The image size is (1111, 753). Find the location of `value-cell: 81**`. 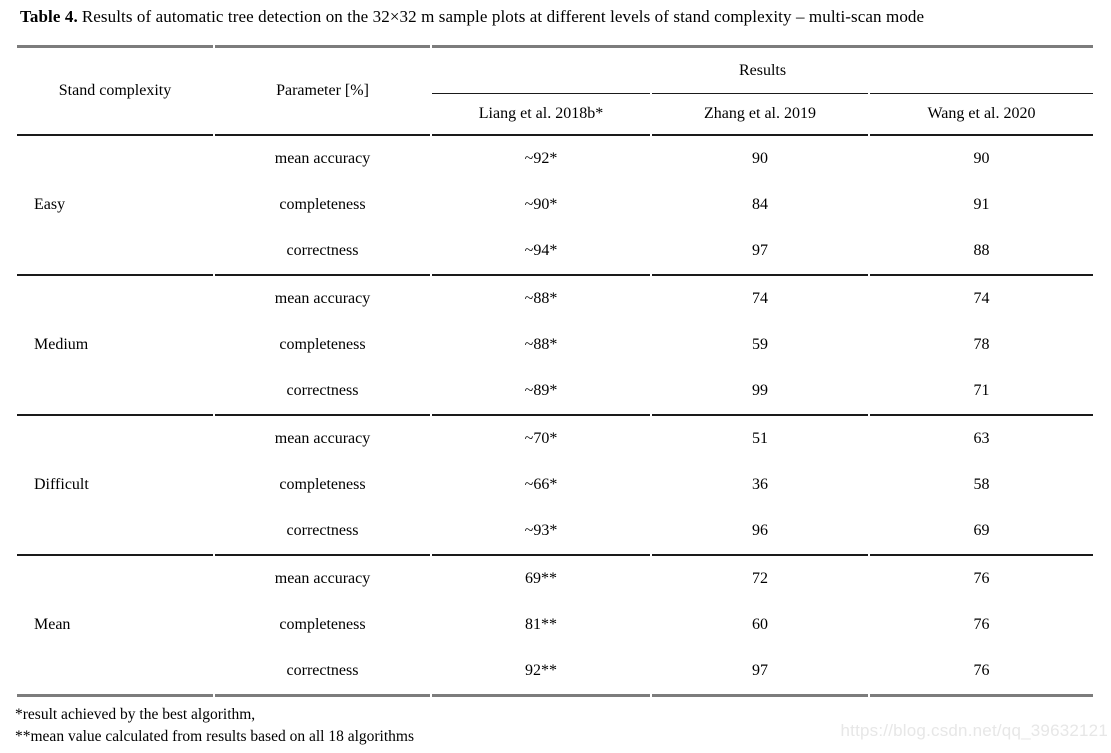

value-cell: 81** is located at coordinates (541, 624).